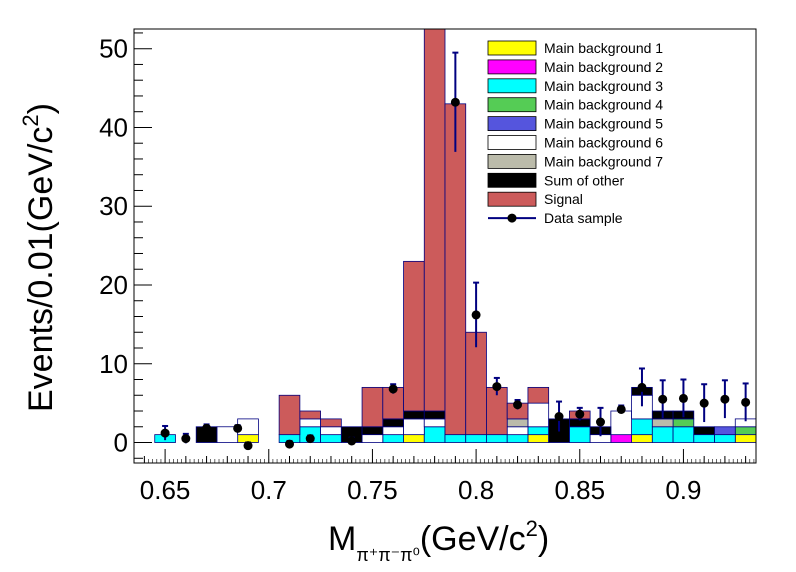 The height and width of the screenshot is (572, 796). Describe the element at coordinates (603, 48) in the screenshot. I see `legend-label-0: Main background 1` at that location.